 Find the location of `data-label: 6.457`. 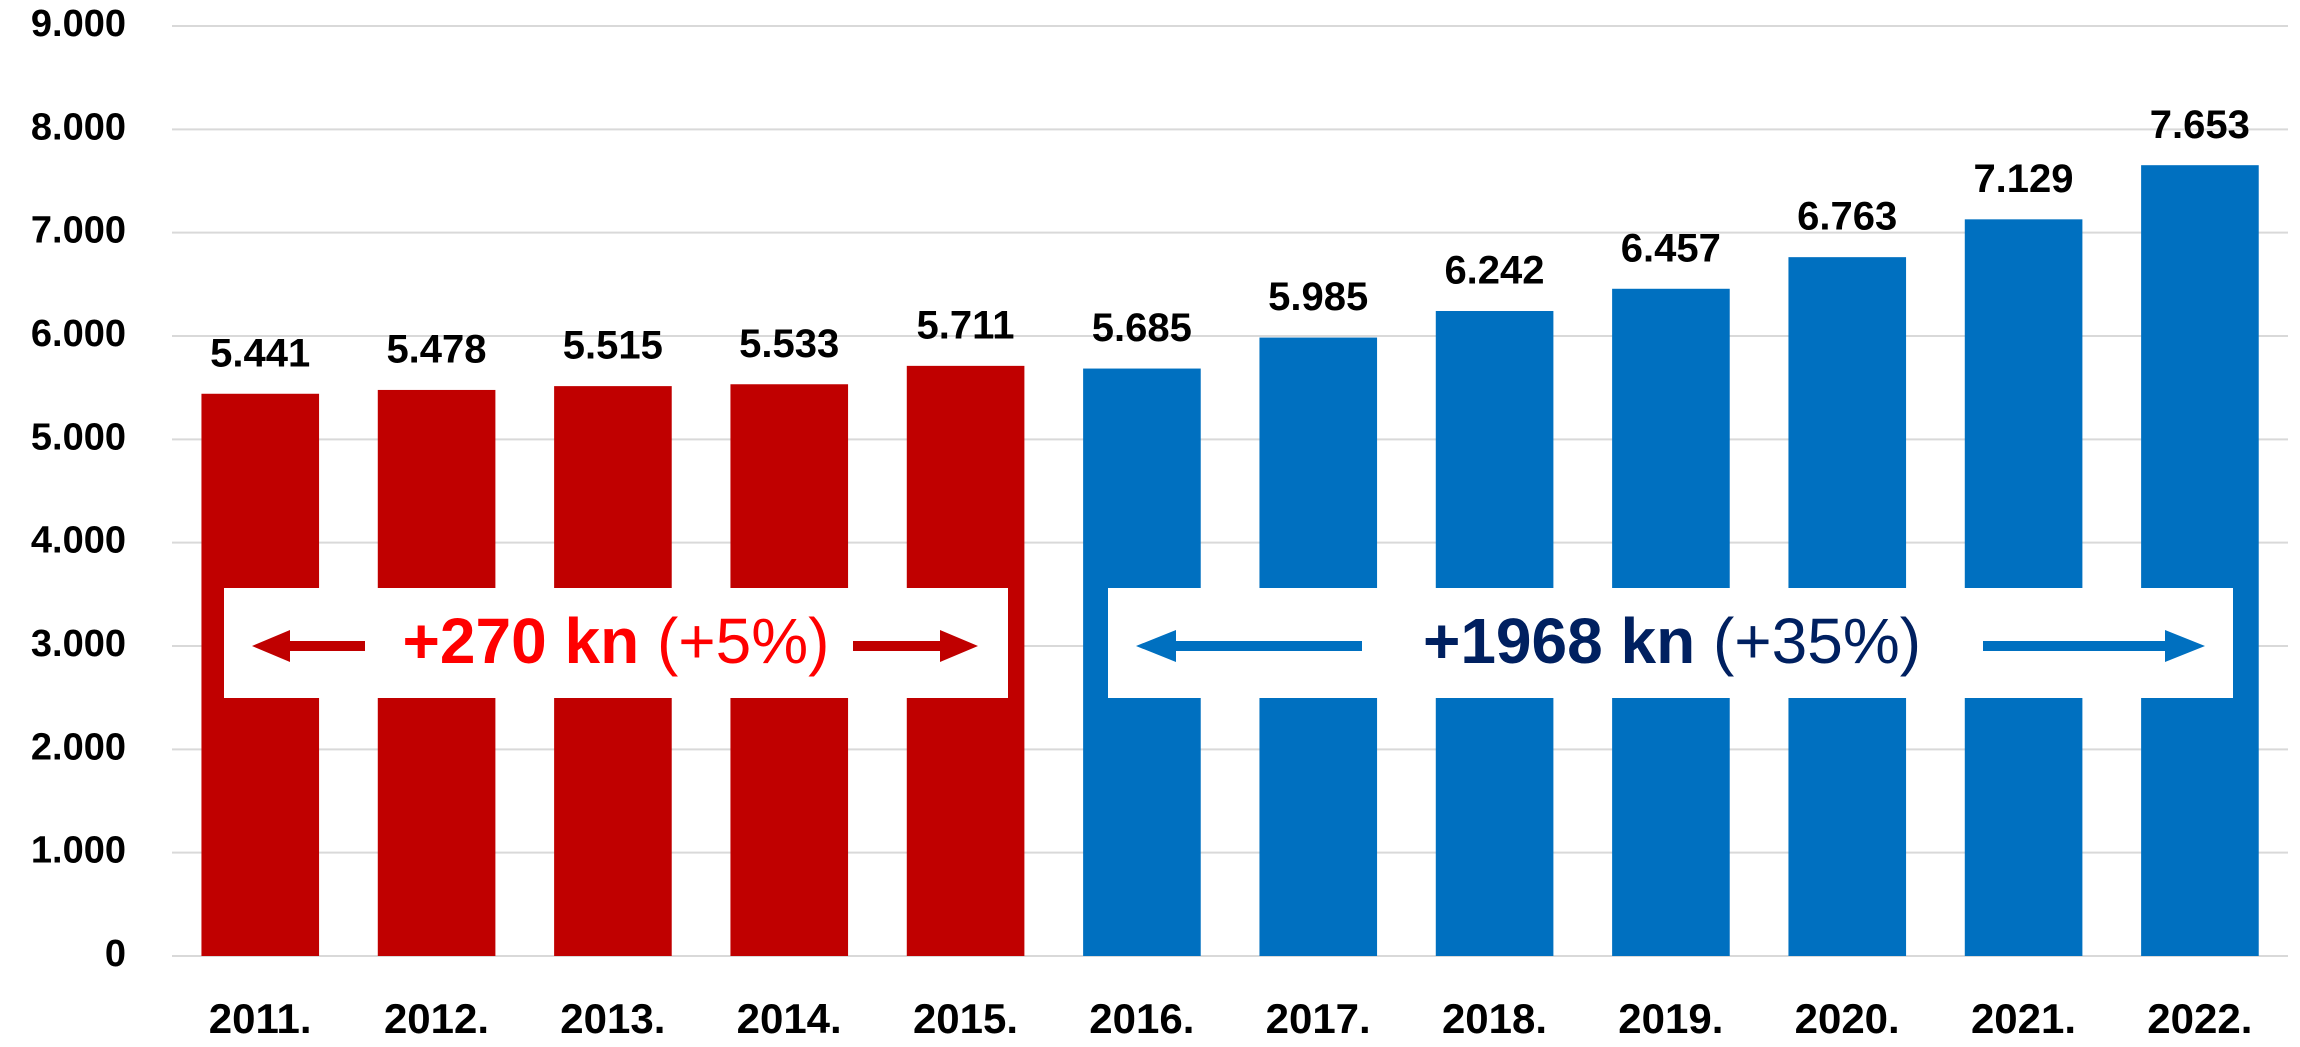

data-label: 6.457 is located at coordinates (1671, 248).